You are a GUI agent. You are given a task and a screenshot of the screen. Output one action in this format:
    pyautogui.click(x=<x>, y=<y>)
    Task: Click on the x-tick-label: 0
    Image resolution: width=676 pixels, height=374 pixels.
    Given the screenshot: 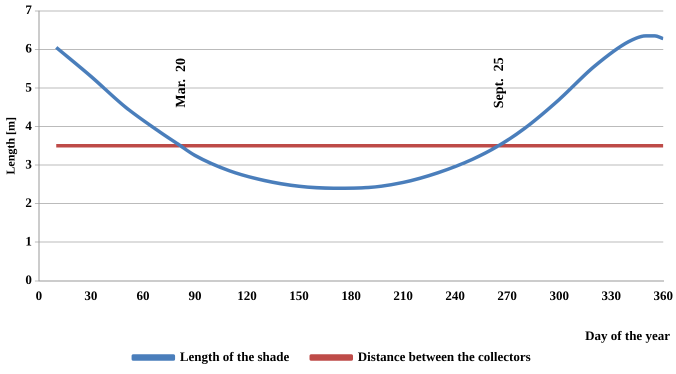 What is the action you would take?
    pyautogui.click(x=39, y=295)
    